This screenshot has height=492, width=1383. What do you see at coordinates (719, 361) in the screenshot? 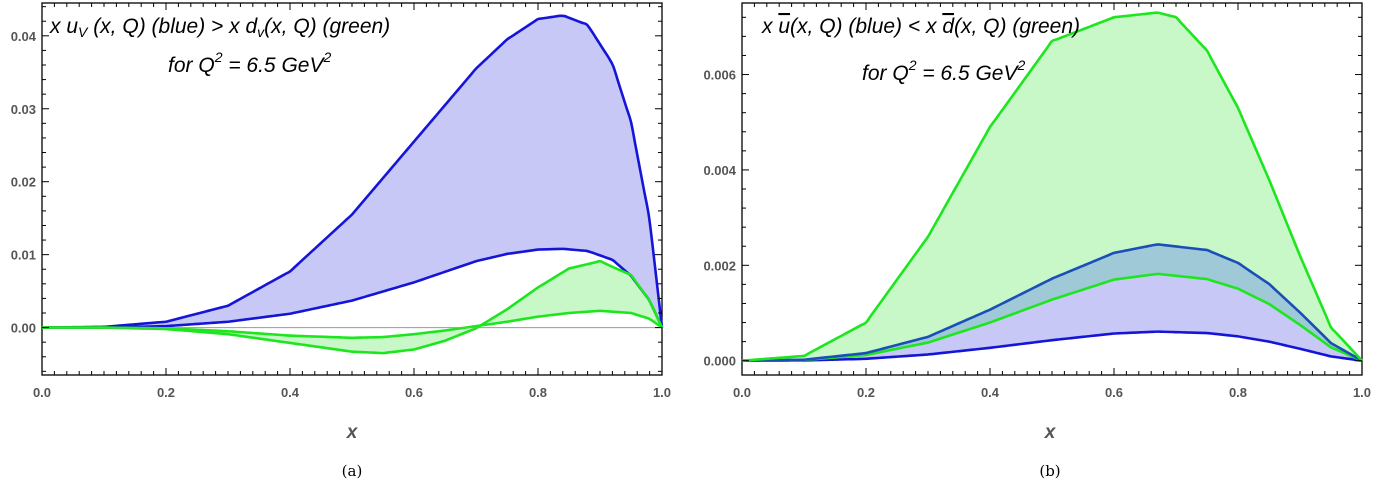
I see `y-tick-label: 0.000` at bounding box center [719, 361].